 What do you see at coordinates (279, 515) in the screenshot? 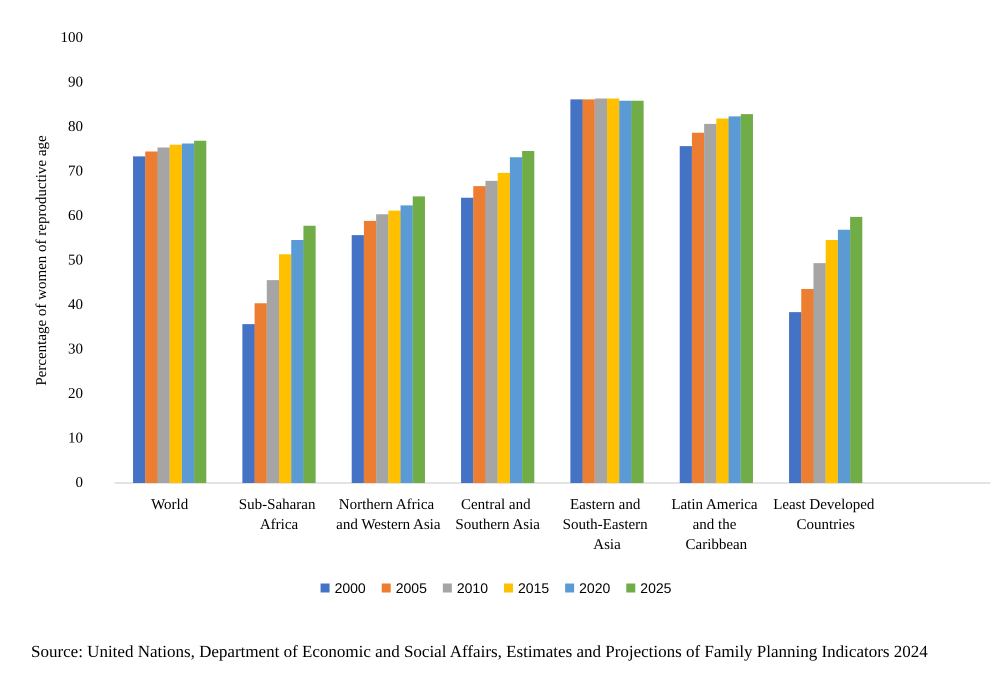
I see `x-tick-label: Sub-Saharan Africa` at bounding box center [279, 515].